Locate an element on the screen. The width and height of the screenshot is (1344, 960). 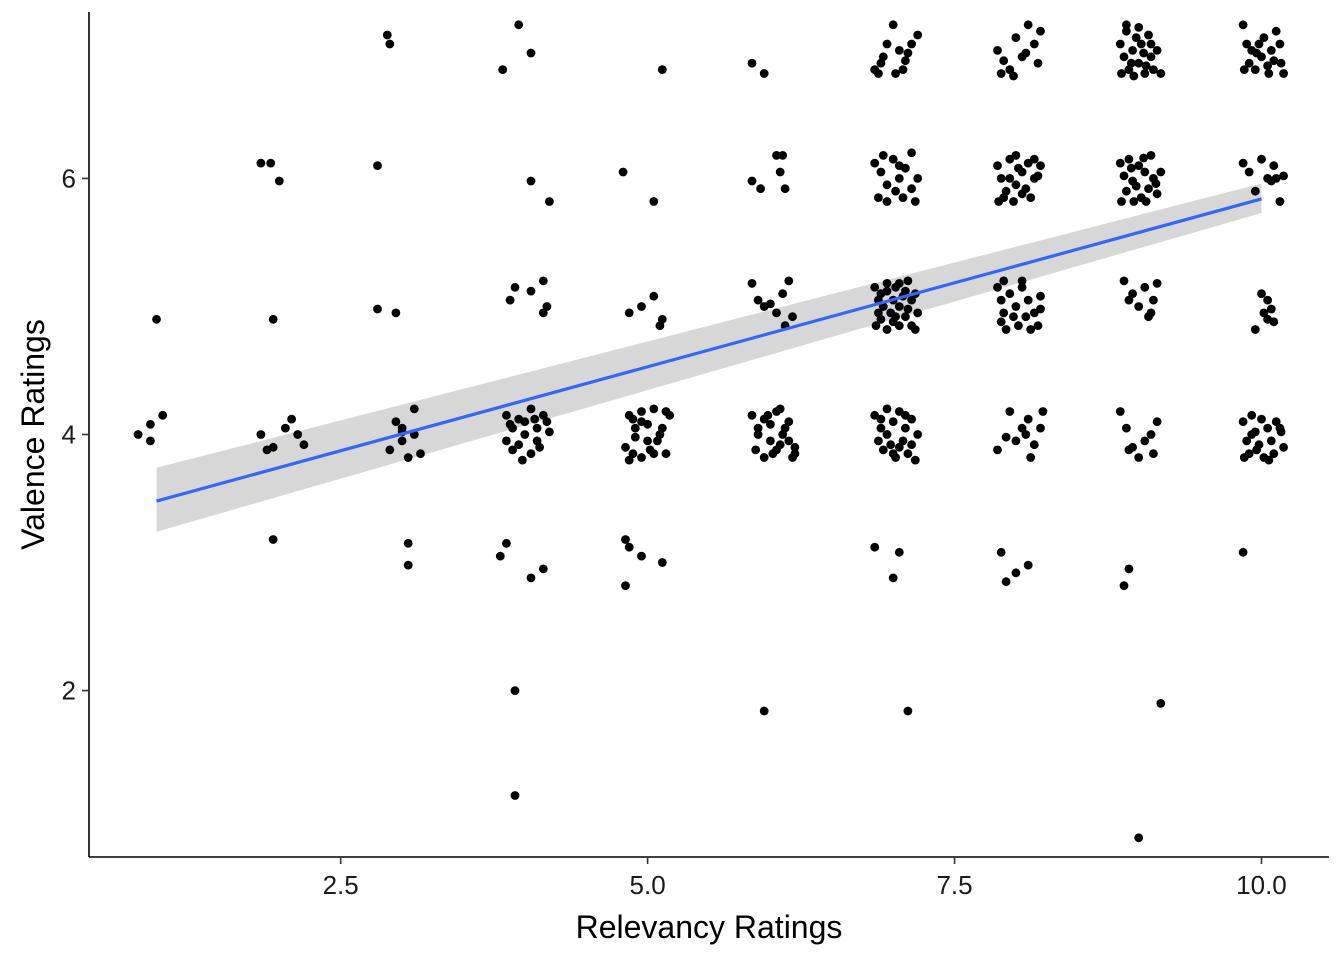
x-axis-title: Relevancy Ratings is located at coordinates (709, 927).